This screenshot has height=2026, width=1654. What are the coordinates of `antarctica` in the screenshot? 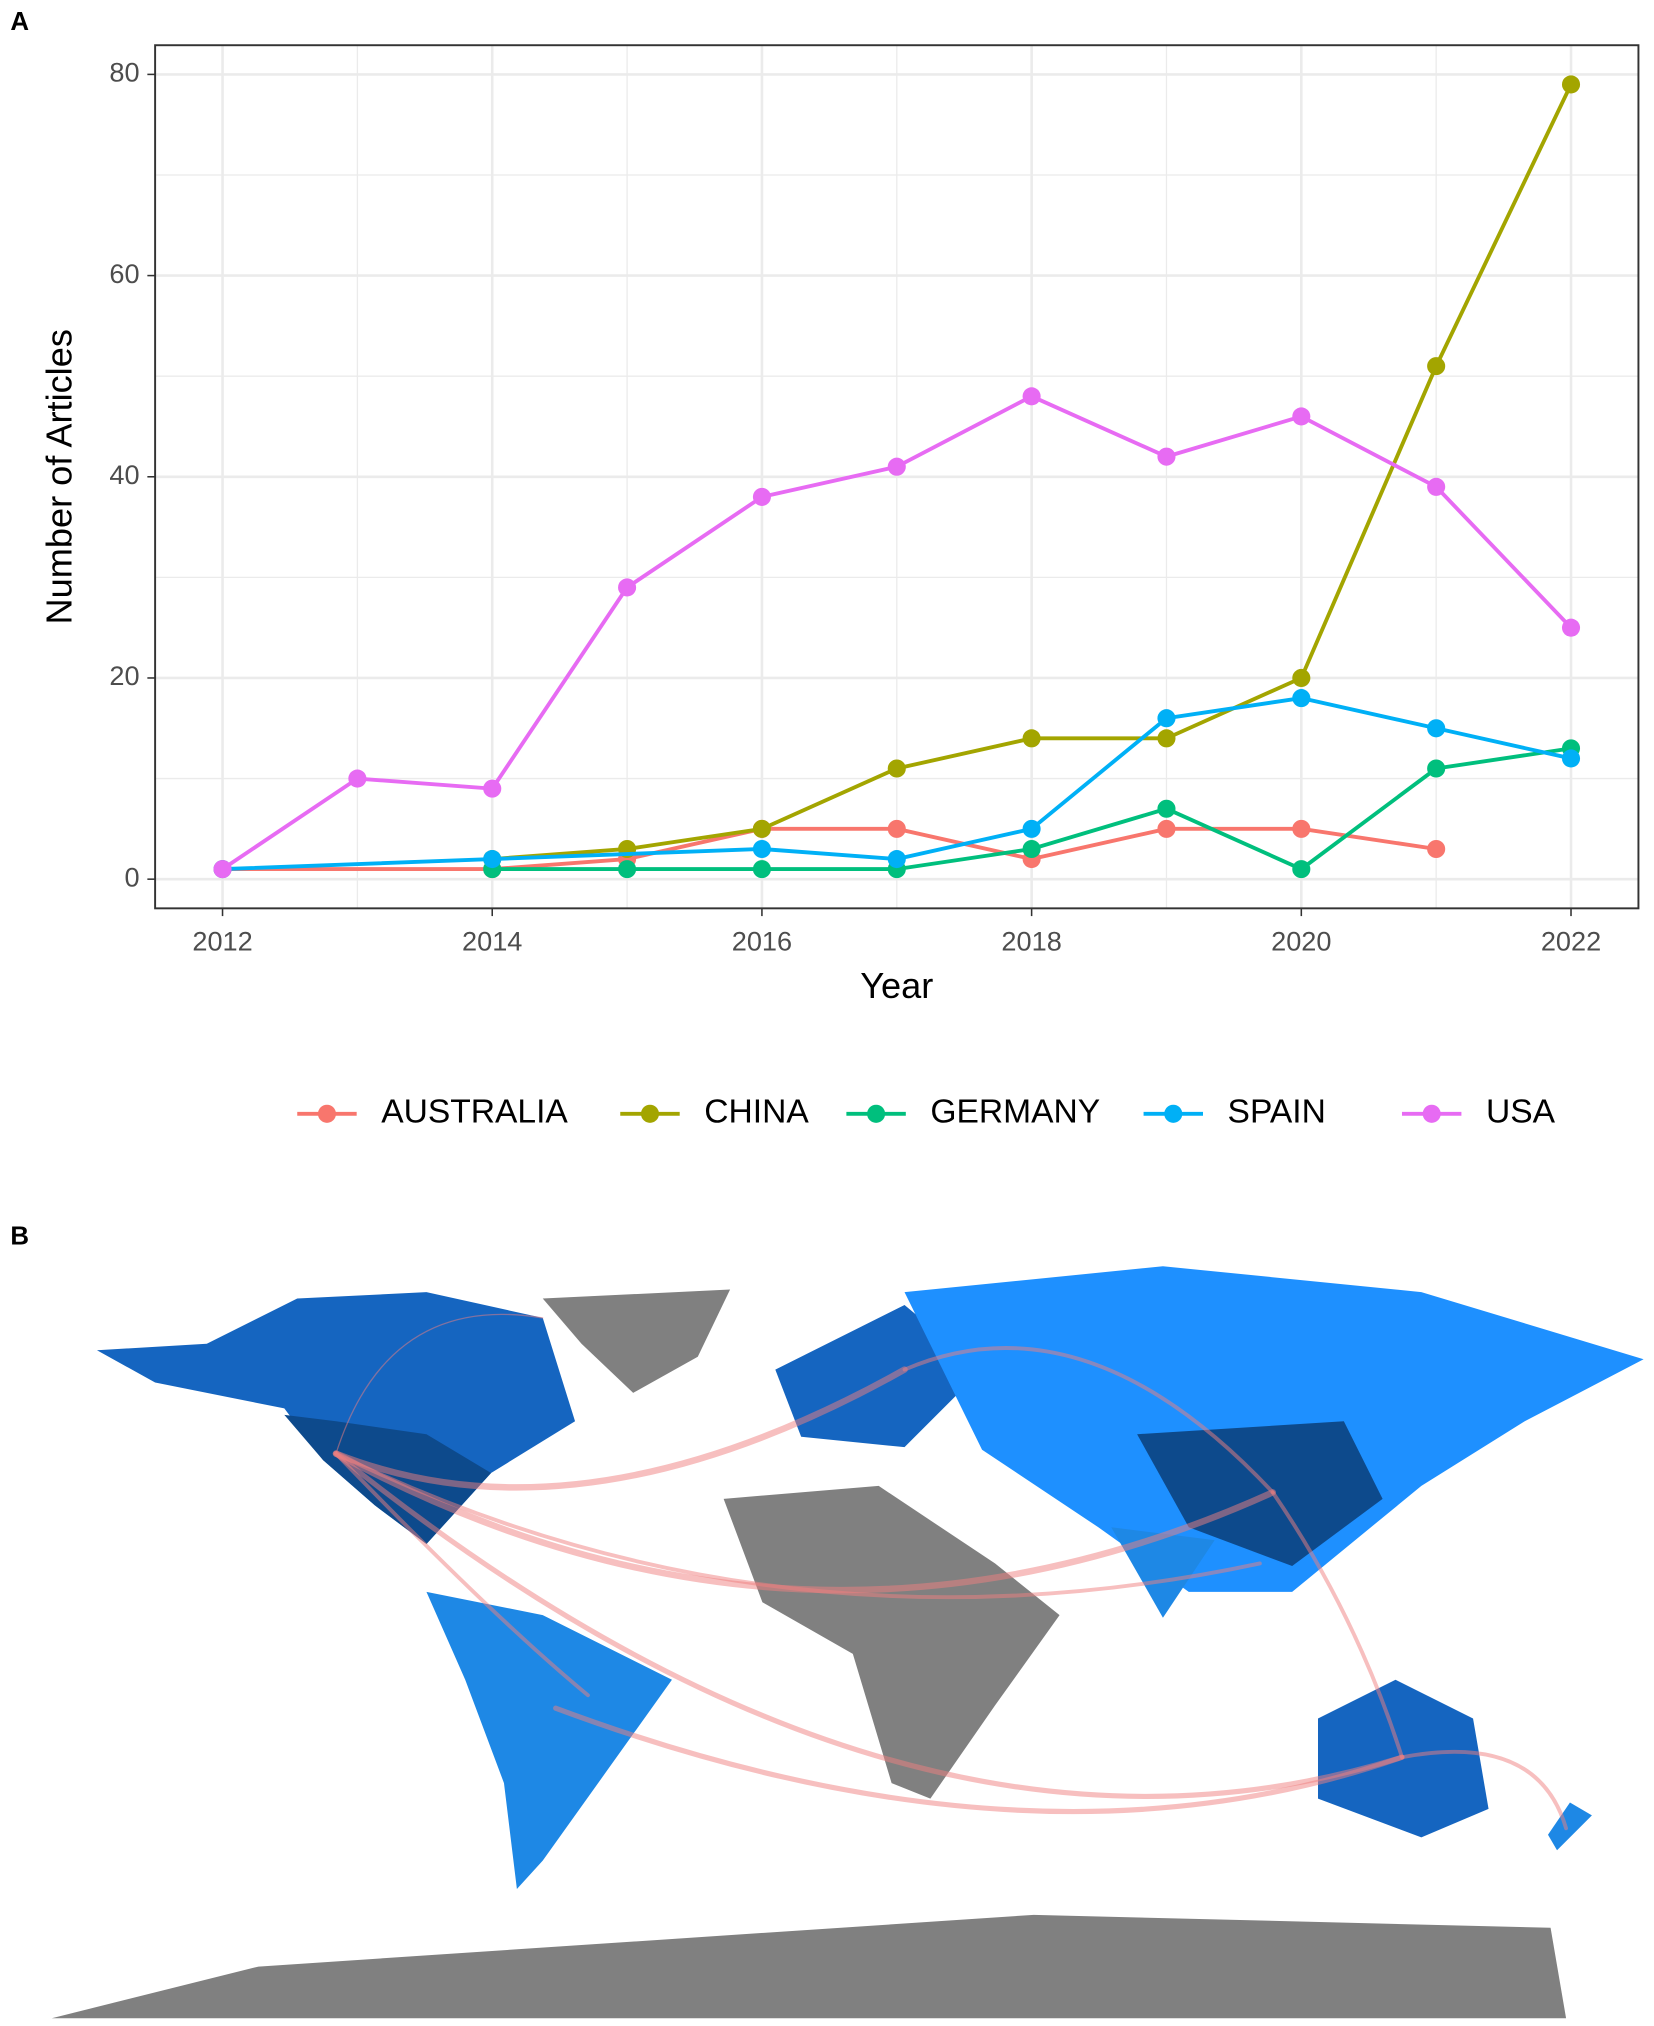 It's located at (809, 1966).